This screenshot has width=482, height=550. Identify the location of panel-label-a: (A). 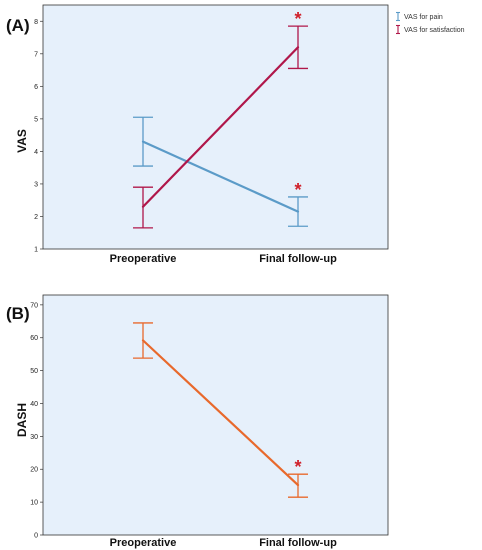
(18, 25).